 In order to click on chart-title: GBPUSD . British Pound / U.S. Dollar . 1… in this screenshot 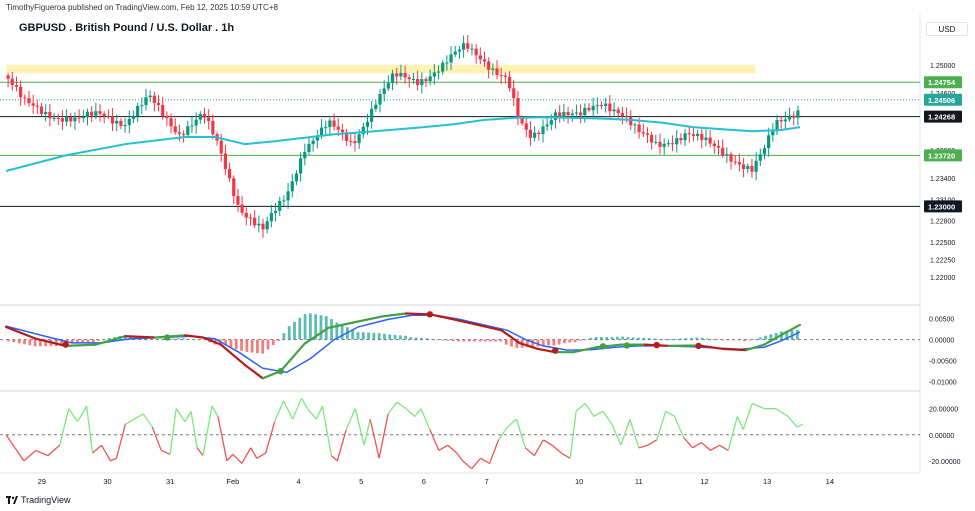, I will do `click(127, 28)`.